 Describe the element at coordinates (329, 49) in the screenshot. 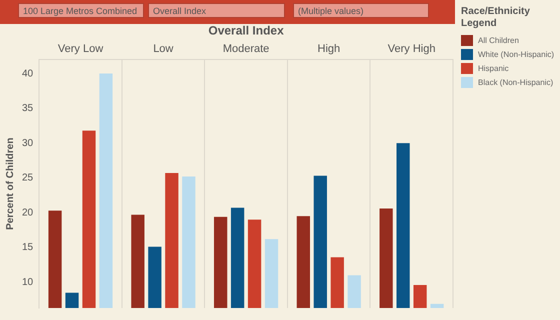

I see `x-tick-label: High` at that location.